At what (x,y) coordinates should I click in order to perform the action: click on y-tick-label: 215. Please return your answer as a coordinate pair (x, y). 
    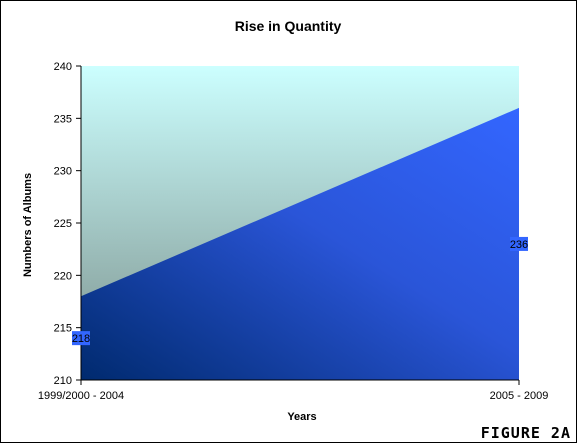
    Looking at the image, I should click on (63, 329).